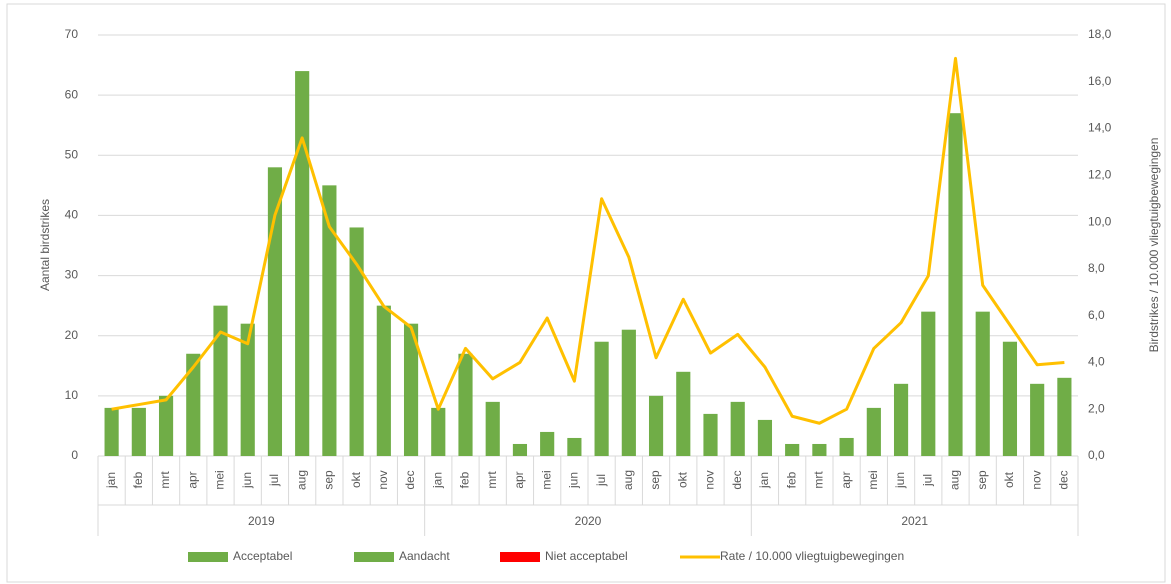 This screenshot has height=584, width=1171. Describe the element at coordinates (812, 556) in the screenshot. I see `legend-label: Rate / 10.000 vliegtuigbewegingen` at that location.